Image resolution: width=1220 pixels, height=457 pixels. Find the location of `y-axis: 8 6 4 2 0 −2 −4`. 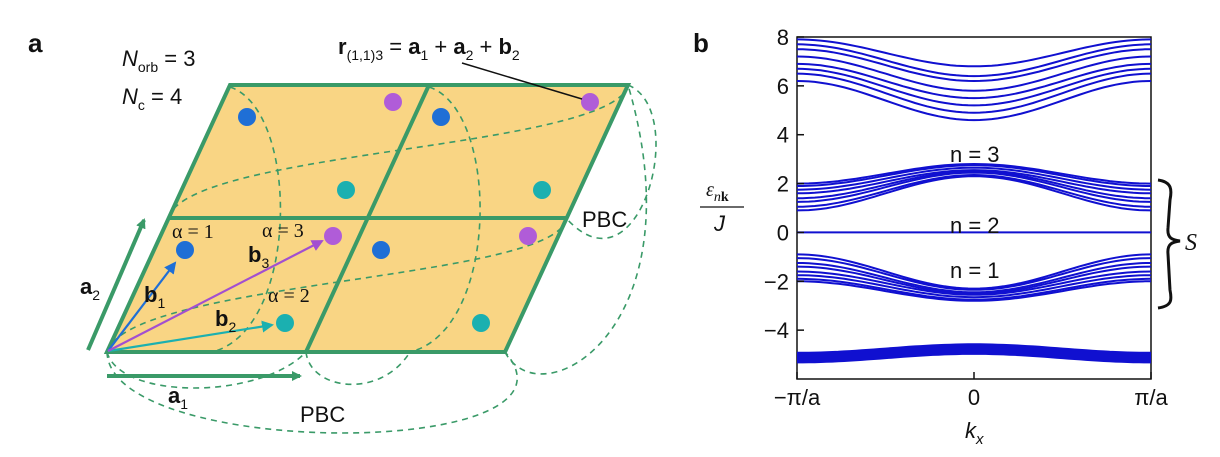

y-axis: 8 6 4 2 0 −2 −4 is located at coordinates (784, 184).